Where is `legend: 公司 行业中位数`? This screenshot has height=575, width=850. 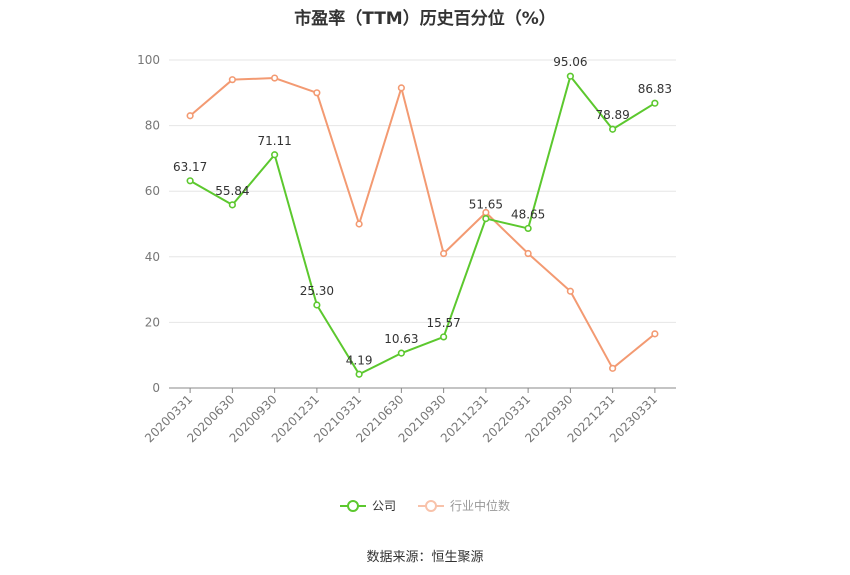 legend: 公司 行业中位数 is located at coordinates (425, 505).